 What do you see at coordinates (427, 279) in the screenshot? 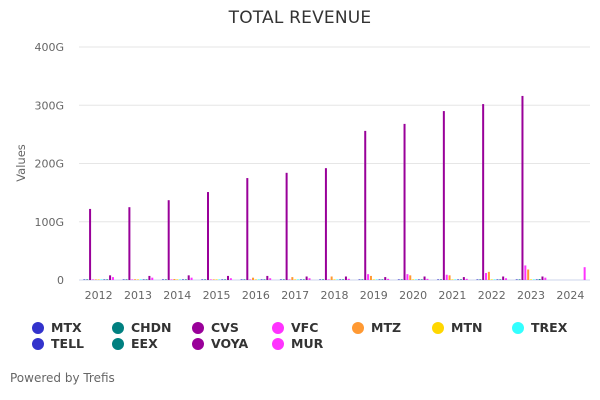
I see `bar-mur-2020` at bounding box center [427, 279].